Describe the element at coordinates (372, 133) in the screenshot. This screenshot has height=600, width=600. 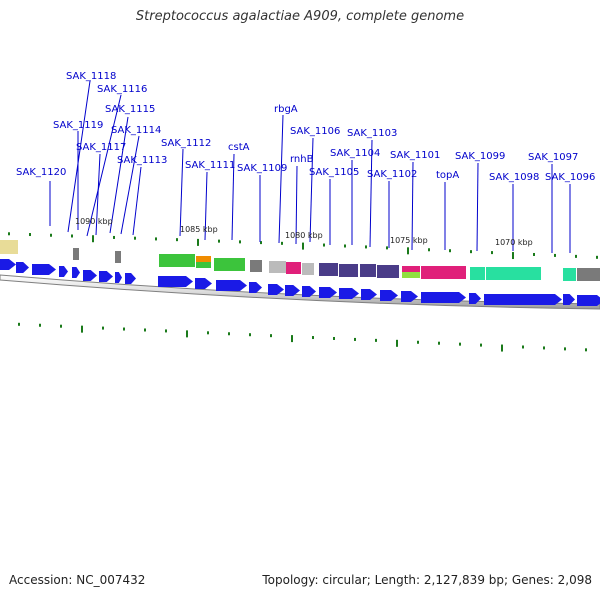
I see `gene-label-sak-1103: SAK_1103` at that location.